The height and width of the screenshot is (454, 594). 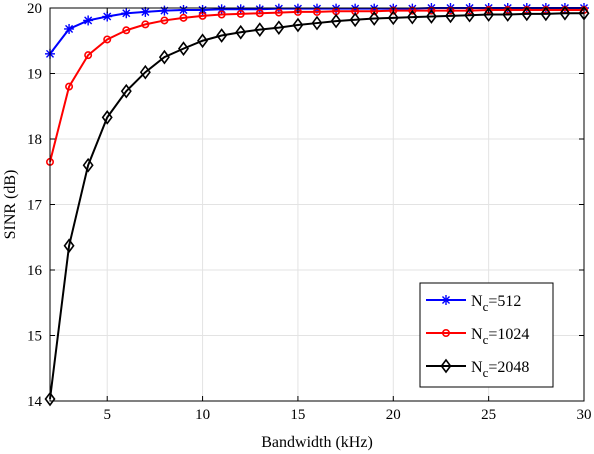 I want to click on y-tick-label: 19, so click(x=34, y=75).